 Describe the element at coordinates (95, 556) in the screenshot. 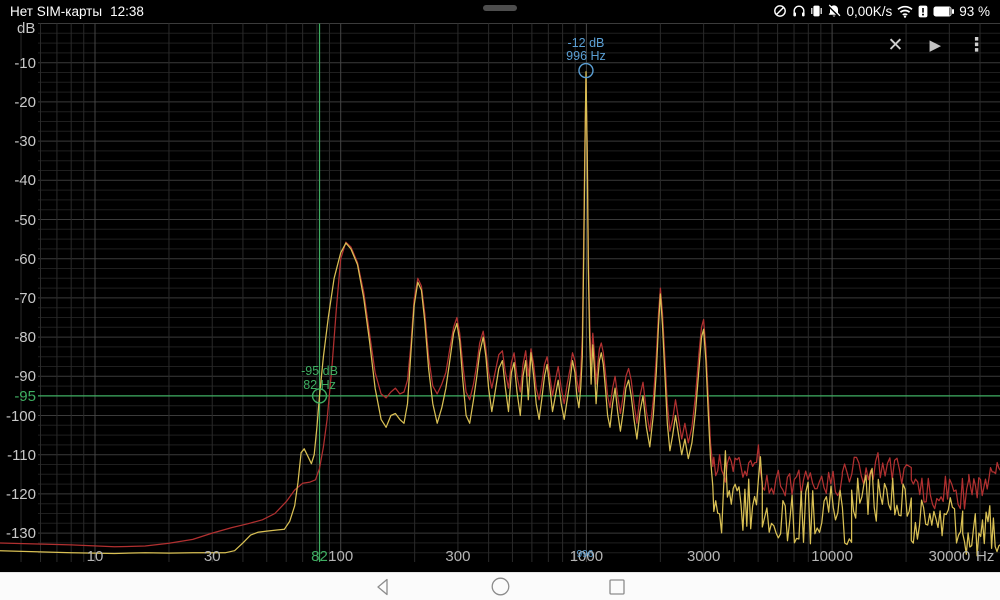

I see `x-tick-label: 10` at that location.